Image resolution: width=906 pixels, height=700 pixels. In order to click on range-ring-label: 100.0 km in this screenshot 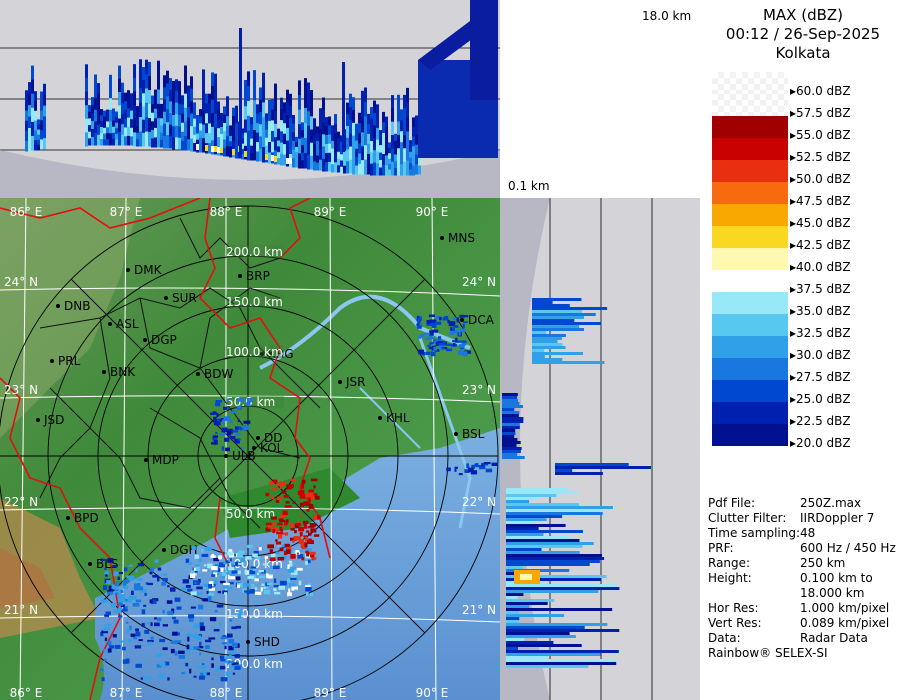, I will do `click(254, 564)`.